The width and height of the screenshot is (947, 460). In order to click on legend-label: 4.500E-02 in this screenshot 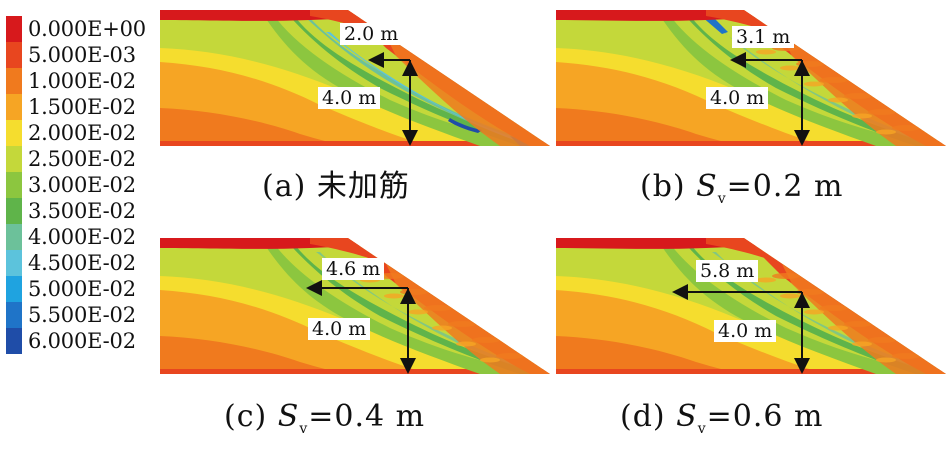, I will do `click(82, 263)`.